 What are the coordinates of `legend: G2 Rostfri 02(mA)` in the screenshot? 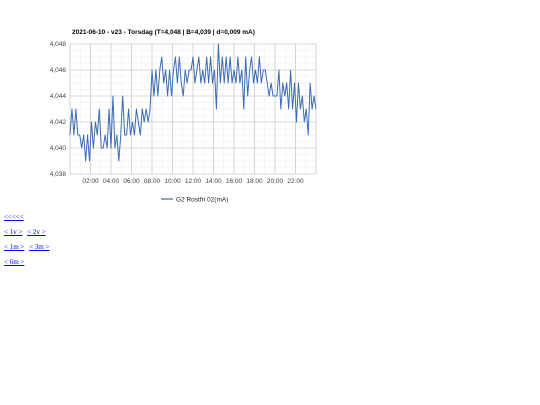 It's located at (194, 200).